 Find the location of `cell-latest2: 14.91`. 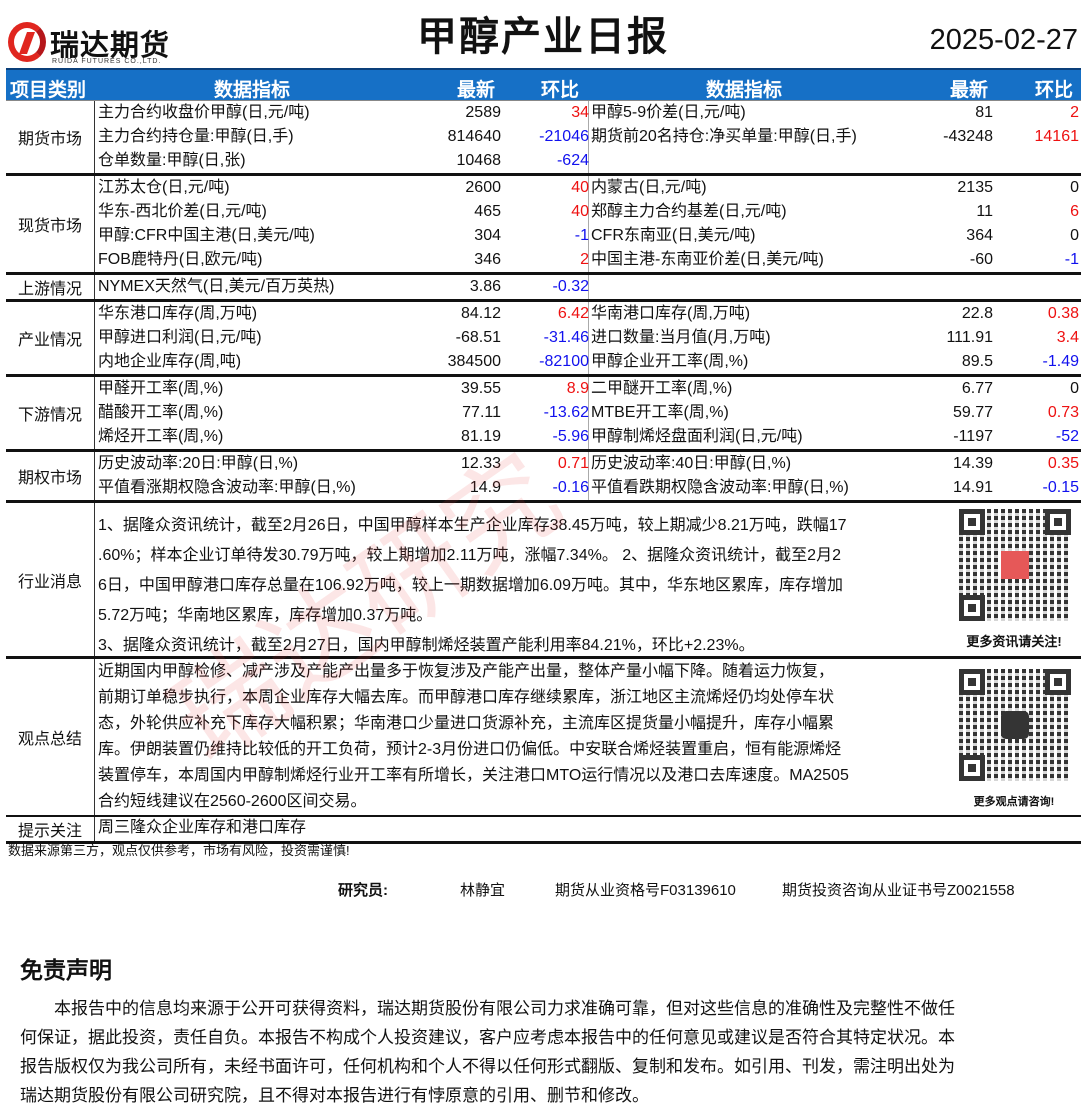

cell-latest2: 14.91 is located at coordinates (972, 487).